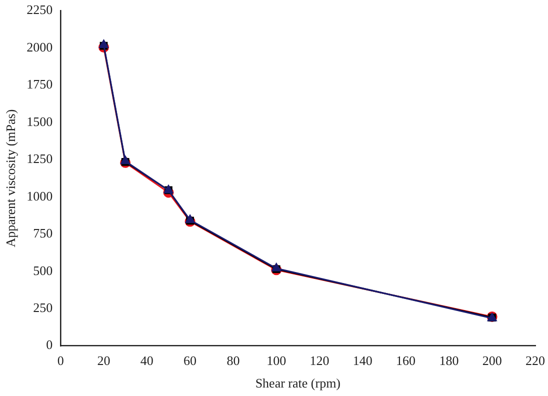 This screenshot has height=396, width=548. What do you see at coordinates (39, 121) in the screenshot?
I see `y-tick-label: 1500` at bounding box center [39, 121].